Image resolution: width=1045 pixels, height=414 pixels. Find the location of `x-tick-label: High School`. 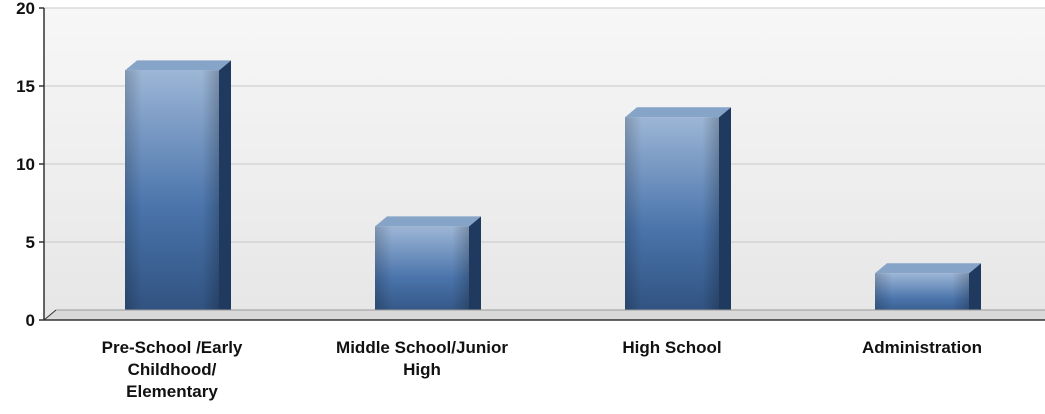

x-tick-label: High School is located at coordinates (671, 347).